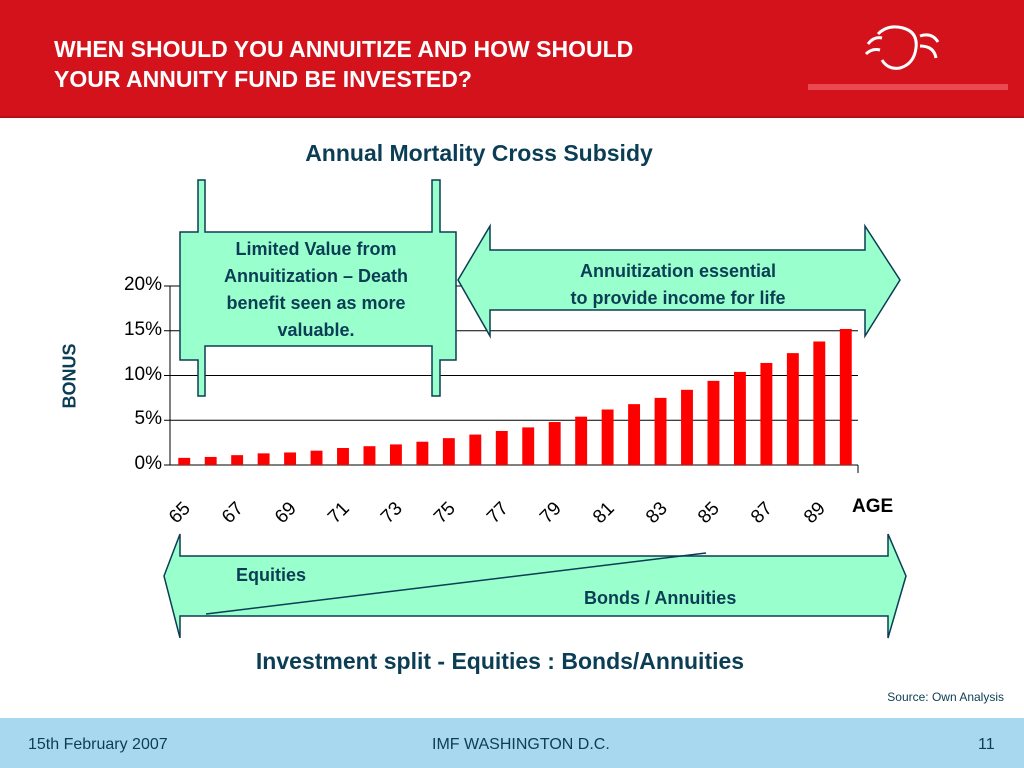  What do you see at coordinates (456, 583) in the screenshot?
I see `investment-split-line` at bounding box center [456, 583].